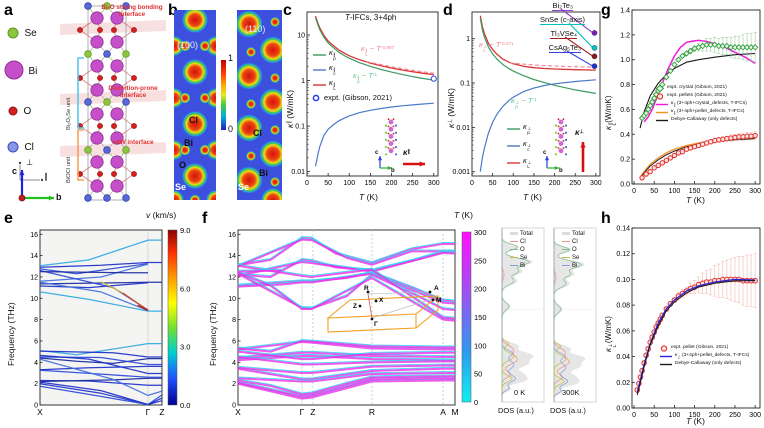 The width and height of the screenshot is (764, 428). What do you see at coordinates (521, 317) in the screenshot?
I see `dos-panel-0K: Total Cl O Se Bi 0 K DOS (a.u.)` at bounding box center [521, 317].